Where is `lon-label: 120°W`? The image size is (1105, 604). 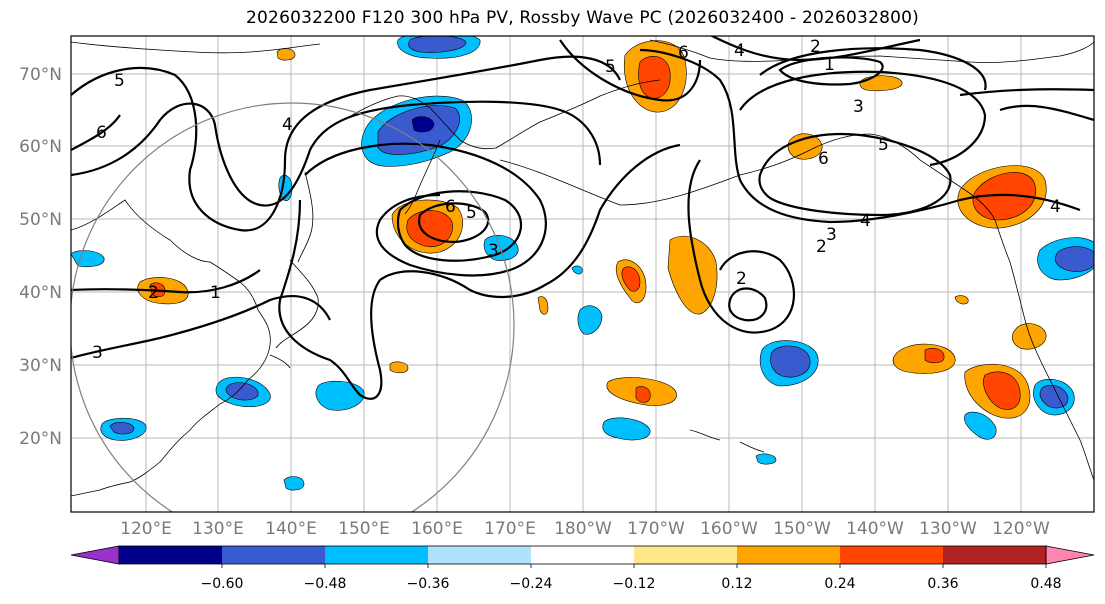 lon-label: 120°W is located at coordinates (1021, 529).